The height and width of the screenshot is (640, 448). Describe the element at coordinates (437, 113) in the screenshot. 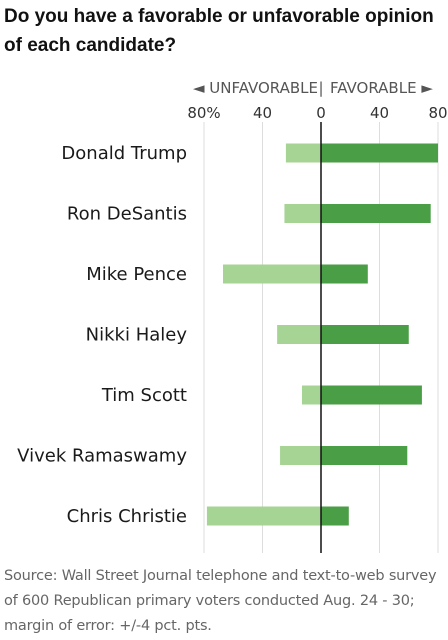

I see `x-tick-label: 80` at that location.